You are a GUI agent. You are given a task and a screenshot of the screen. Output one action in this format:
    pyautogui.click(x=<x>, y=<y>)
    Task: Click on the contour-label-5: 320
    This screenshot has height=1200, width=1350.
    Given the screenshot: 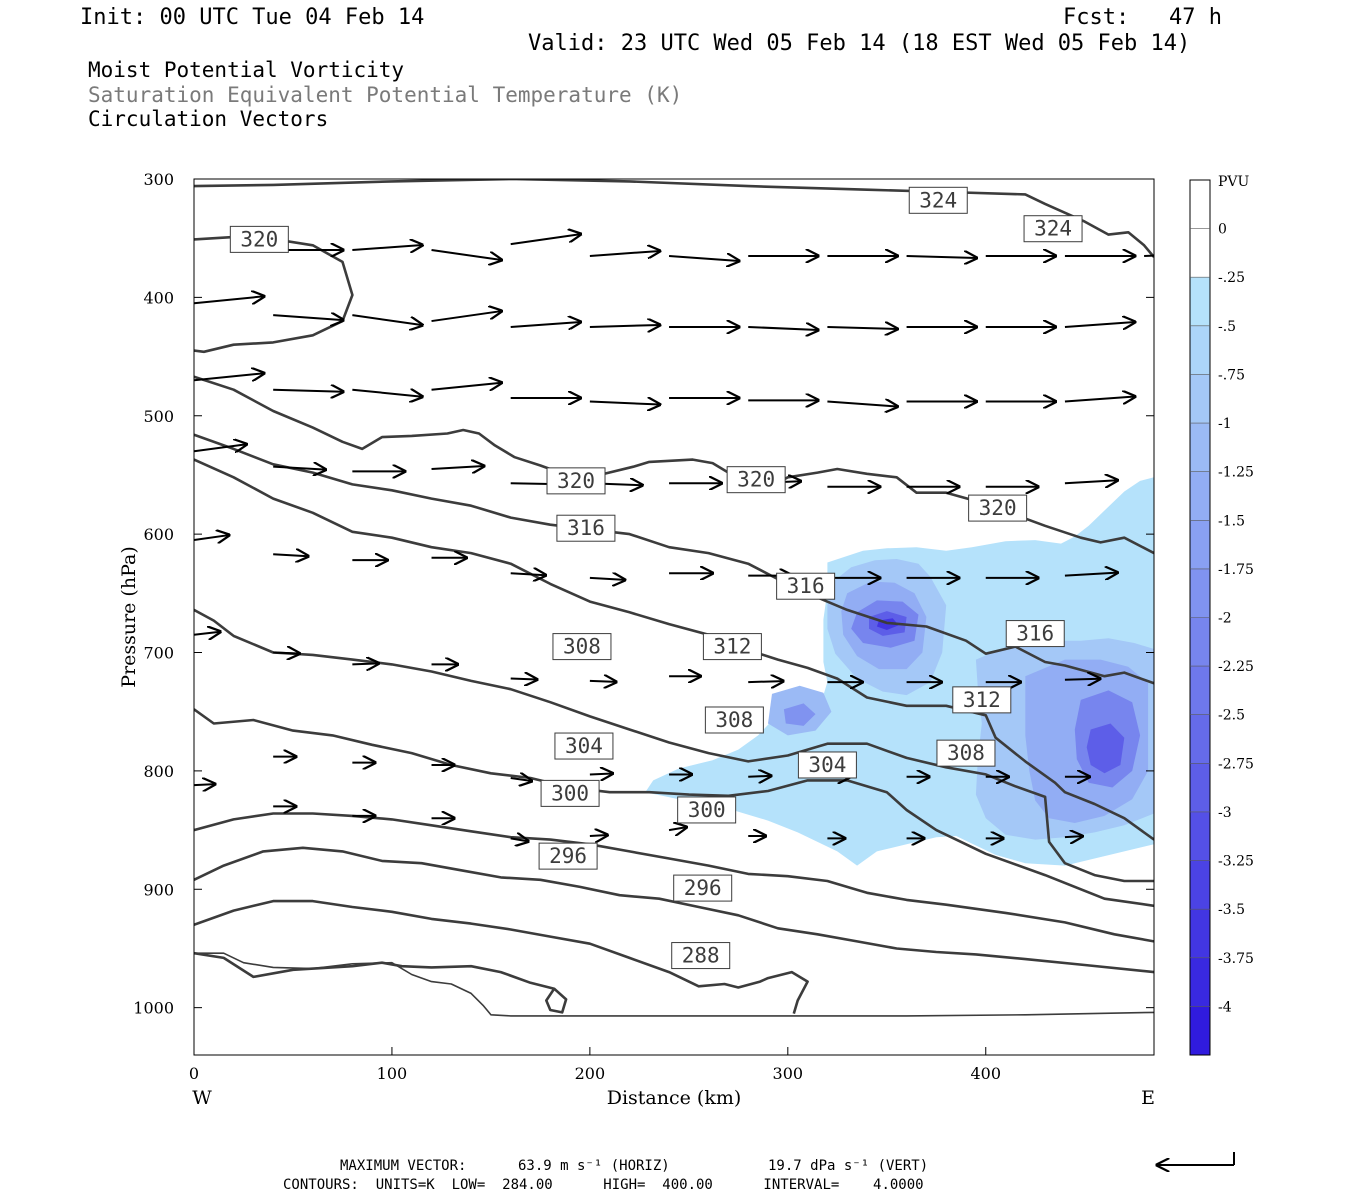 What is the action you would take?
    pyautogui.click(x=998, y=508)
    